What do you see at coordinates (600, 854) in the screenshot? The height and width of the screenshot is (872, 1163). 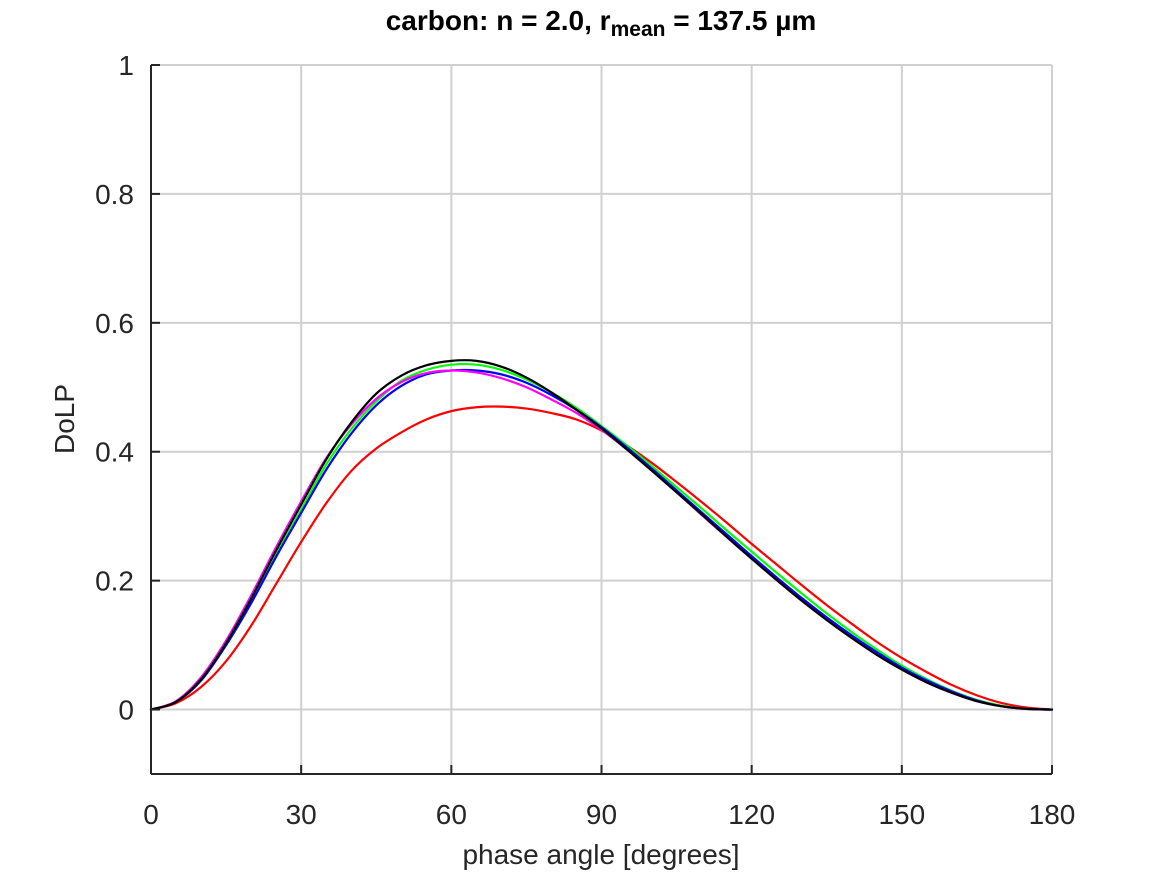 I see `x-axis-label: phase angle [degrees]` at bounding box center [600, 854].